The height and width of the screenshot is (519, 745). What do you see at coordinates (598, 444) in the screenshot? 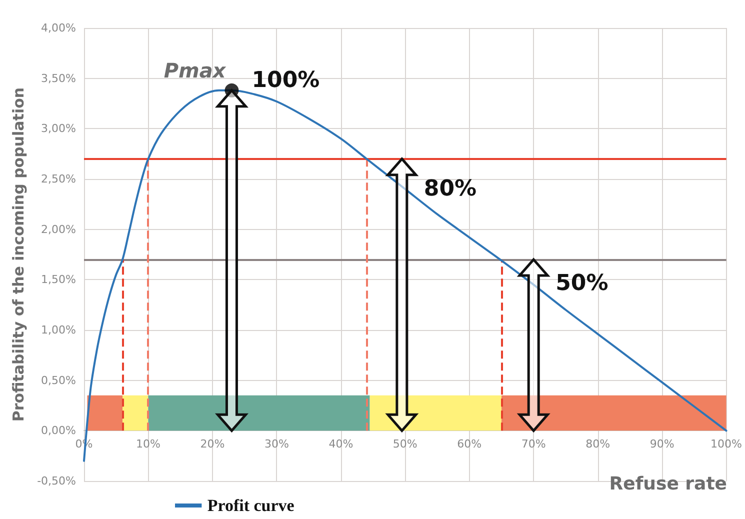
I see `x-tick-label: 80%` at bounding box center [598, 444].